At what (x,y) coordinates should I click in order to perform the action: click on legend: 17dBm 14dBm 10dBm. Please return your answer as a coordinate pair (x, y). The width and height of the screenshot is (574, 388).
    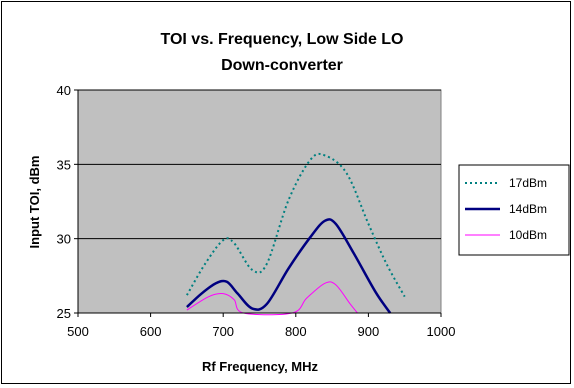
    Looking at the image, I should click on (506, 209).